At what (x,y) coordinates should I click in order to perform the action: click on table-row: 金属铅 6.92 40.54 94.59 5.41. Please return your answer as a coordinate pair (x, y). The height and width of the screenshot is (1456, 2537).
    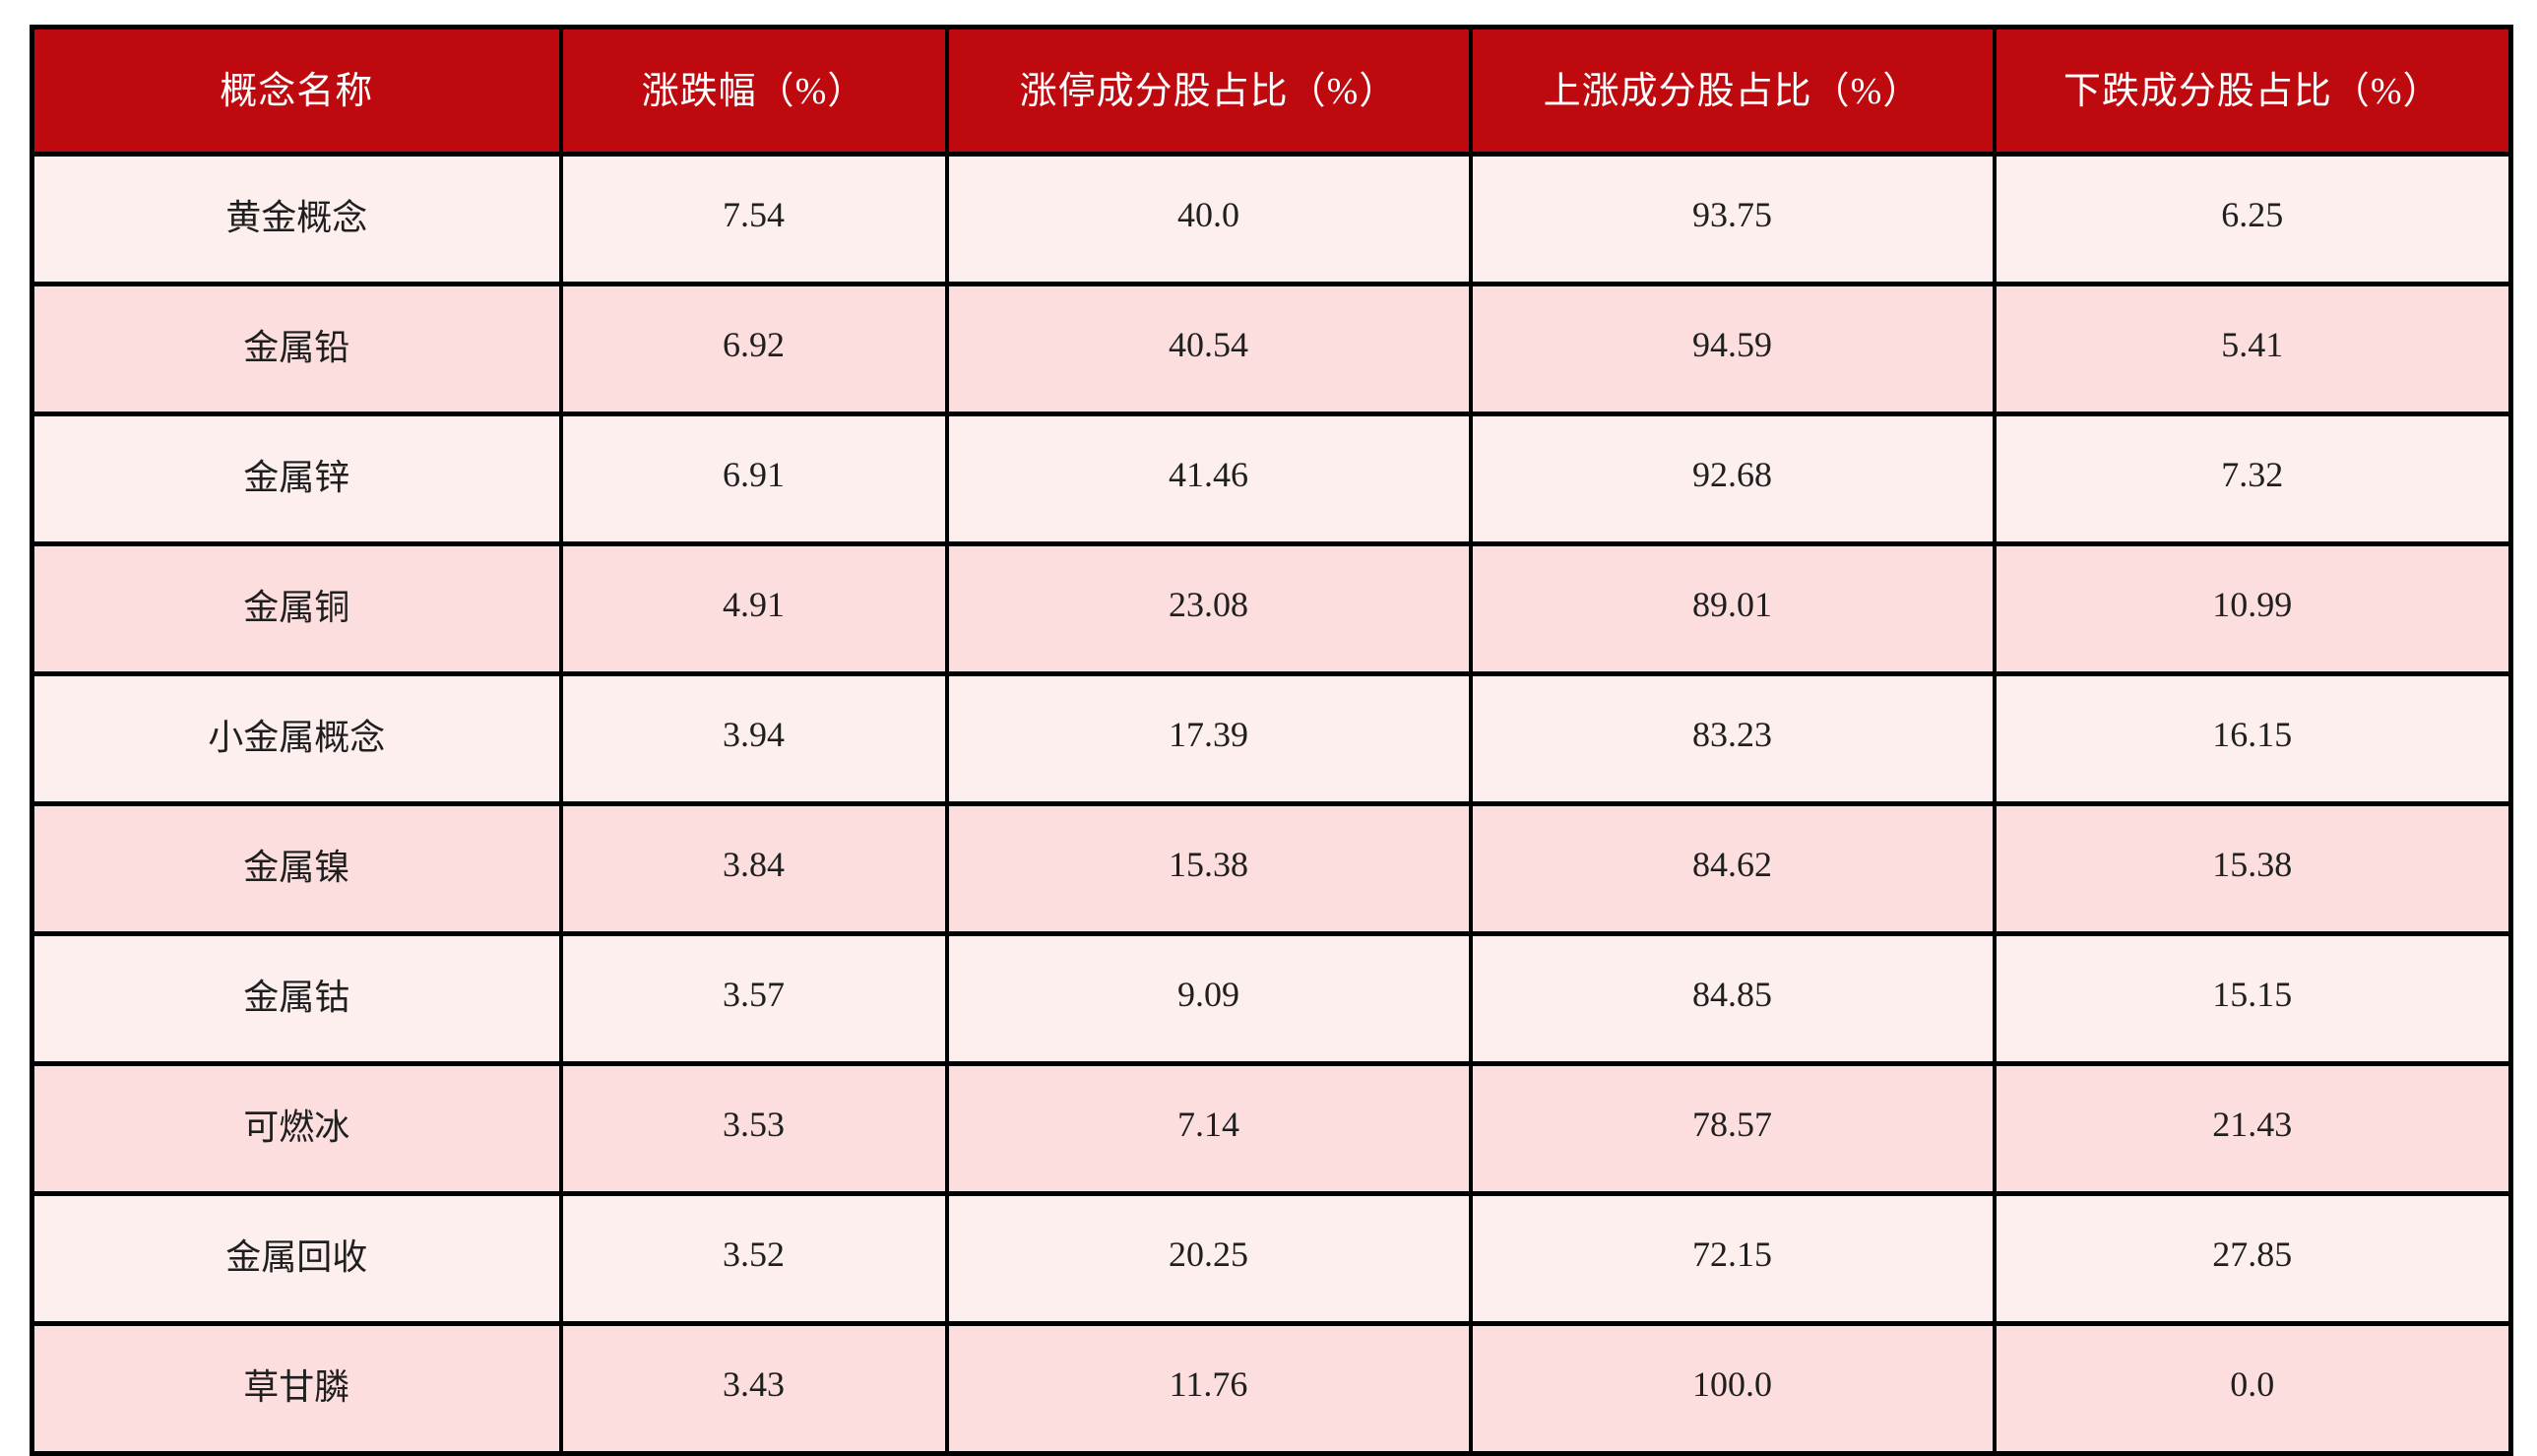
    Looking at the image, I should click on (1271, 349).